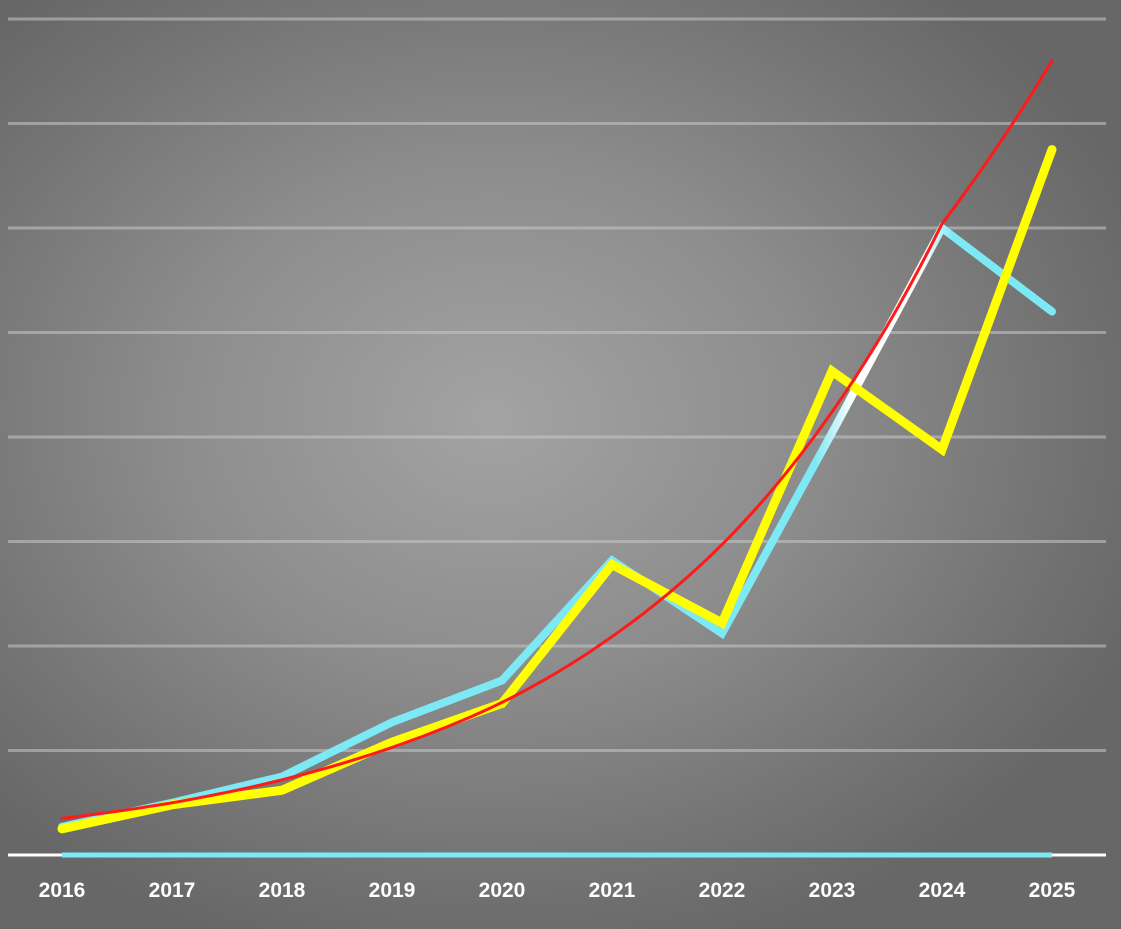  What do you see at coordinates (62, 890) in the screenshot?
I see `x-tick-label-2016: 2016` at bounding box center [62, 890].